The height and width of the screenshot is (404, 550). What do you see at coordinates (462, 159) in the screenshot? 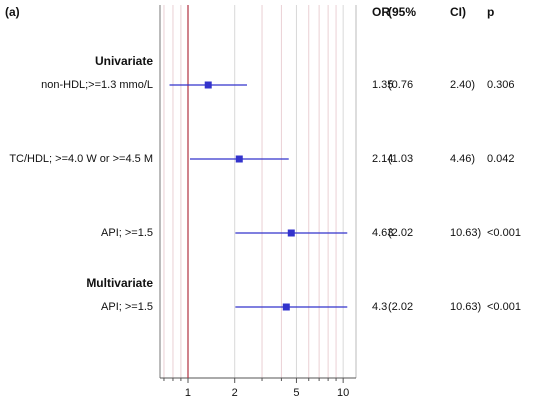
I see `ci-upper: 4.46)` at bounding box center [462, 159].